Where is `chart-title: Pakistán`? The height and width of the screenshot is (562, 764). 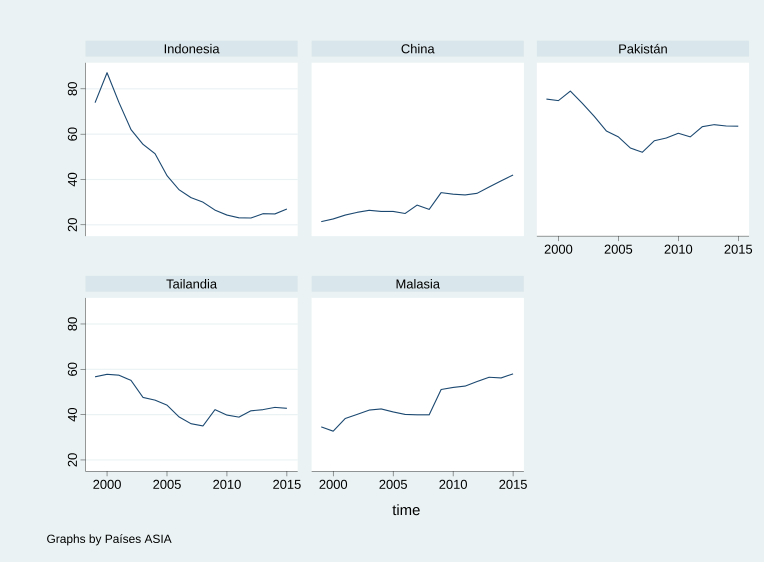 chart-title: Pakistán is located at coordinates (643, 49).